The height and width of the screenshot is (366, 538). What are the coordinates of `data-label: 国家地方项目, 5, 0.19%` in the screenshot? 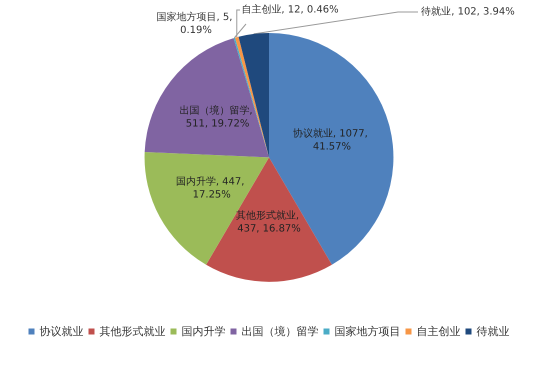 It's located at (196, 23).